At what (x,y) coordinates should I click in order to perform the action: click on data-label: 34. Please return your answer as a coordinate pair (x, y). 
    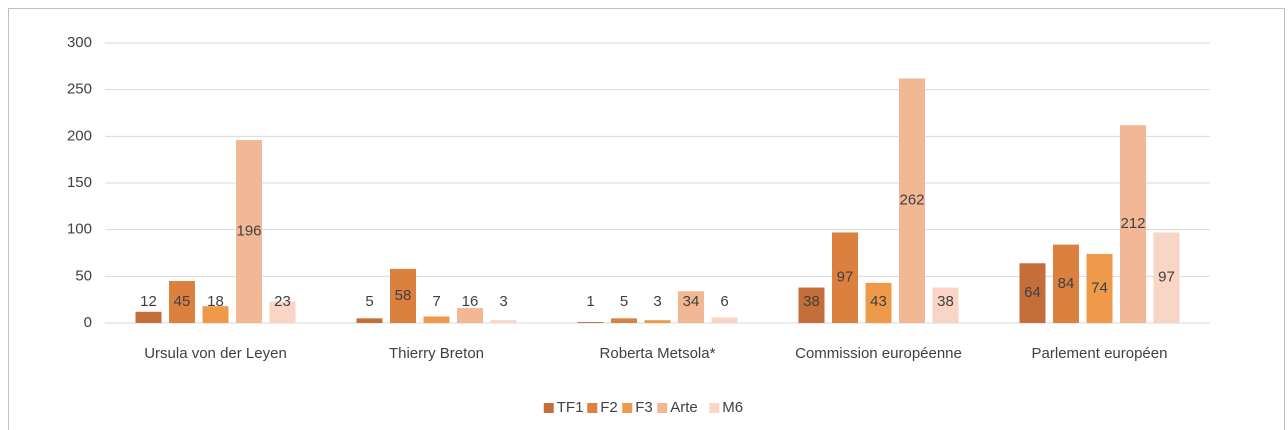
    Looking at the image, I should click on (691, 301).